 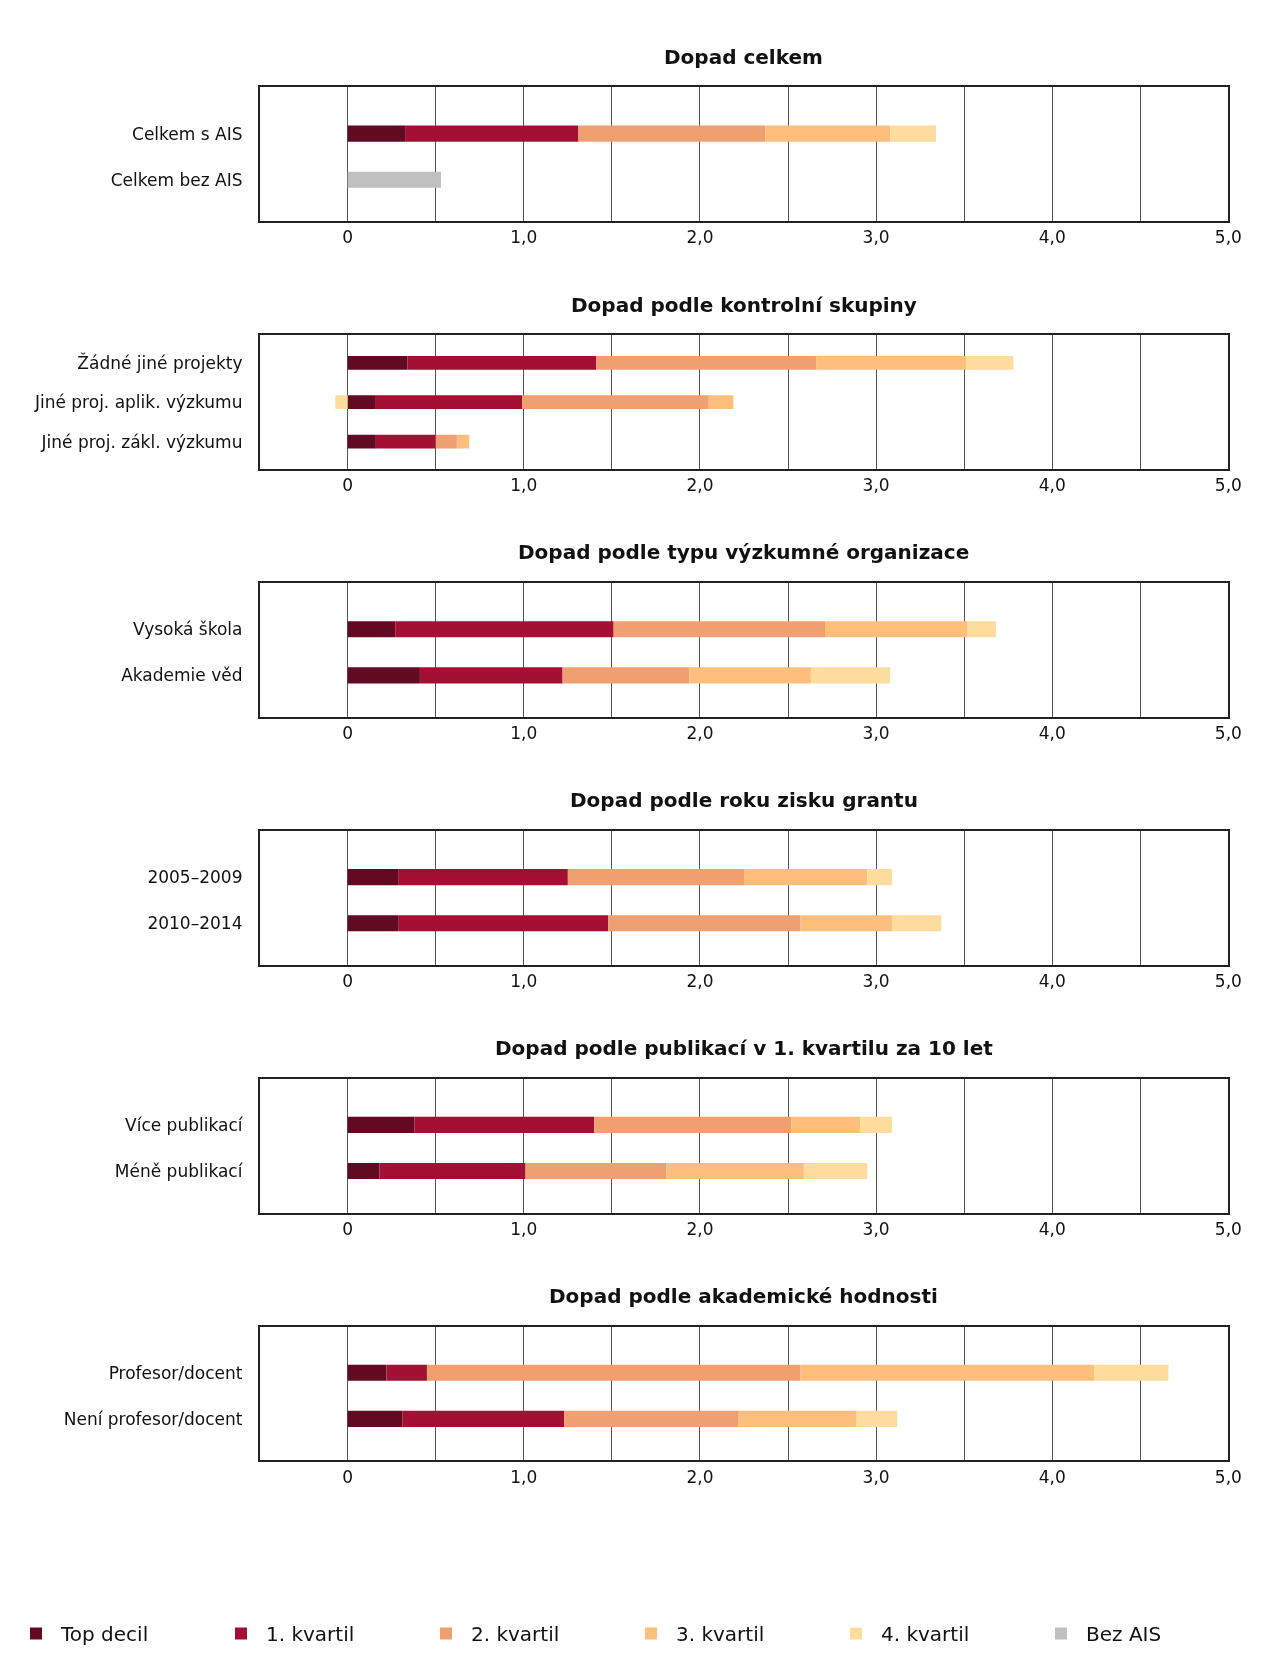 I want to click on y-tick-label: Celkem bez AIS, so click(x=176, y=179).